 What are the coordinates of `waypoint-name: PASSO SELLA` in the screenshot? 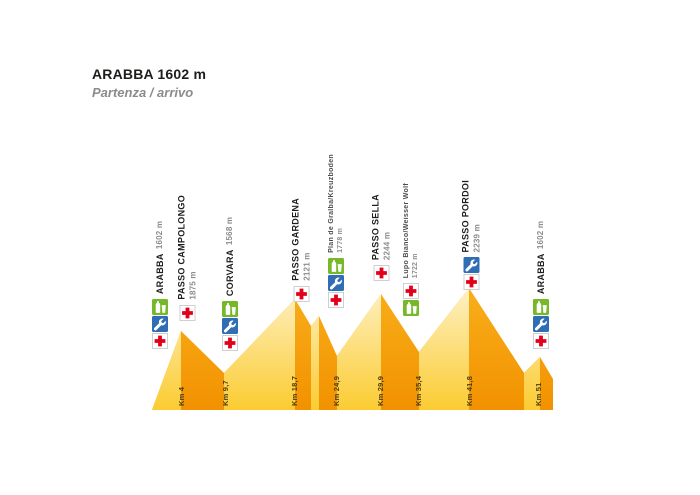 It's located at (375, 226).